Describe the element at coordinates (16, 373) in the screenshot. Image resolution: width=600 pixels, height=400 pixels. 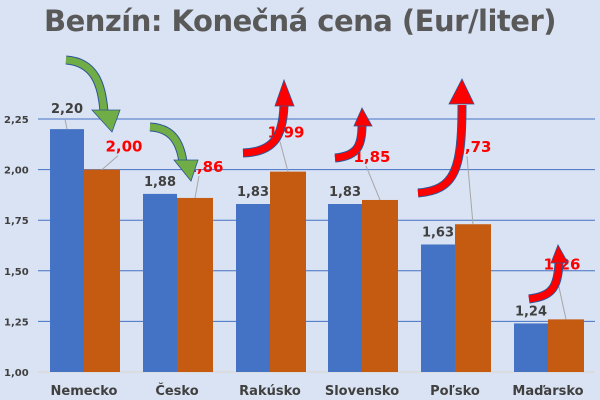
I see `y-tick-label: 1,00` at that location.